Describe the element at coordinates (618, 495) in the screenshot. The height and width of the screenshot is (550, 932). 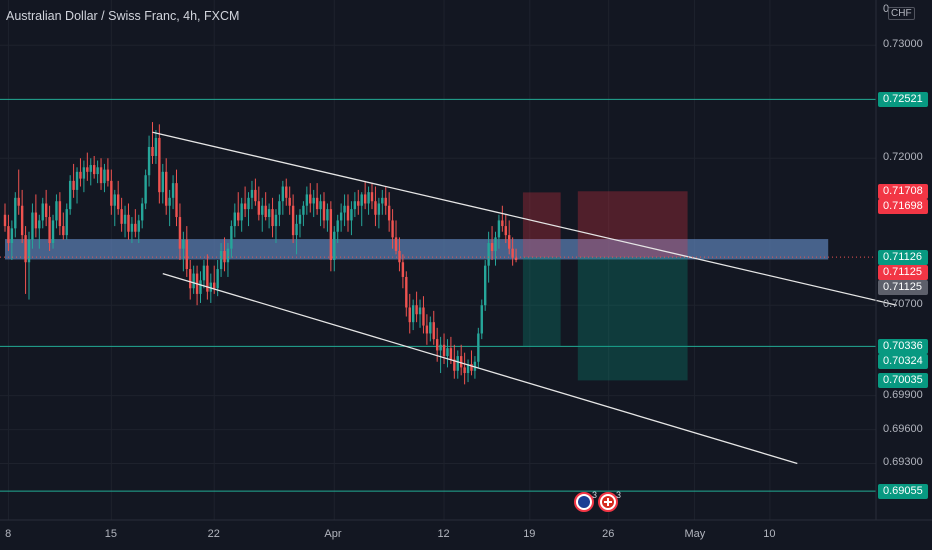
I see `event-count: 3` at that location.